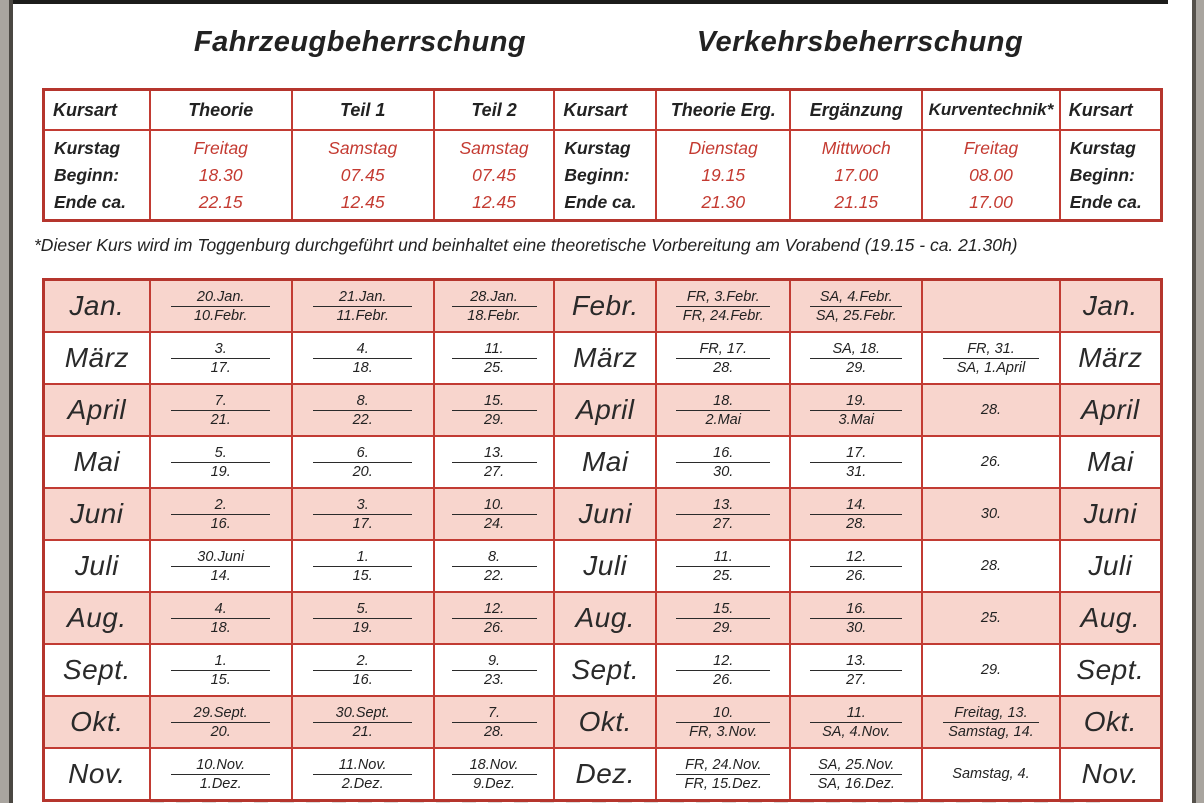  What do you see at coordinates (856, 315) in the screenshot?
I see `date-second: SA, 25.Febr.` at bounding box center [856, 315].